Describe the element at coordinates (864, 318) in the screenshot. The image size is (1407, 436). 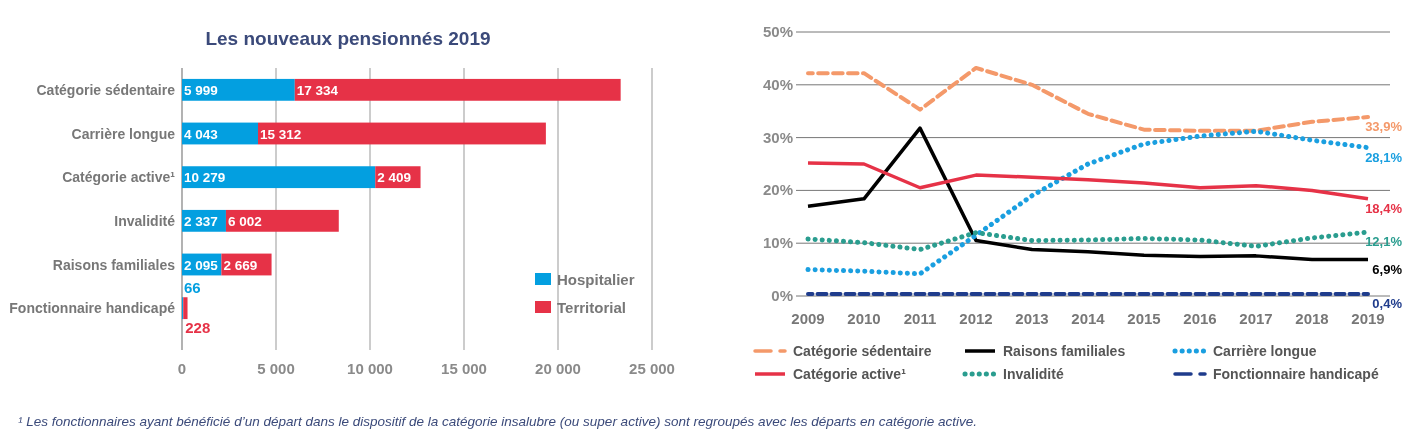
I see `x-tick-label: 2010` at that location.